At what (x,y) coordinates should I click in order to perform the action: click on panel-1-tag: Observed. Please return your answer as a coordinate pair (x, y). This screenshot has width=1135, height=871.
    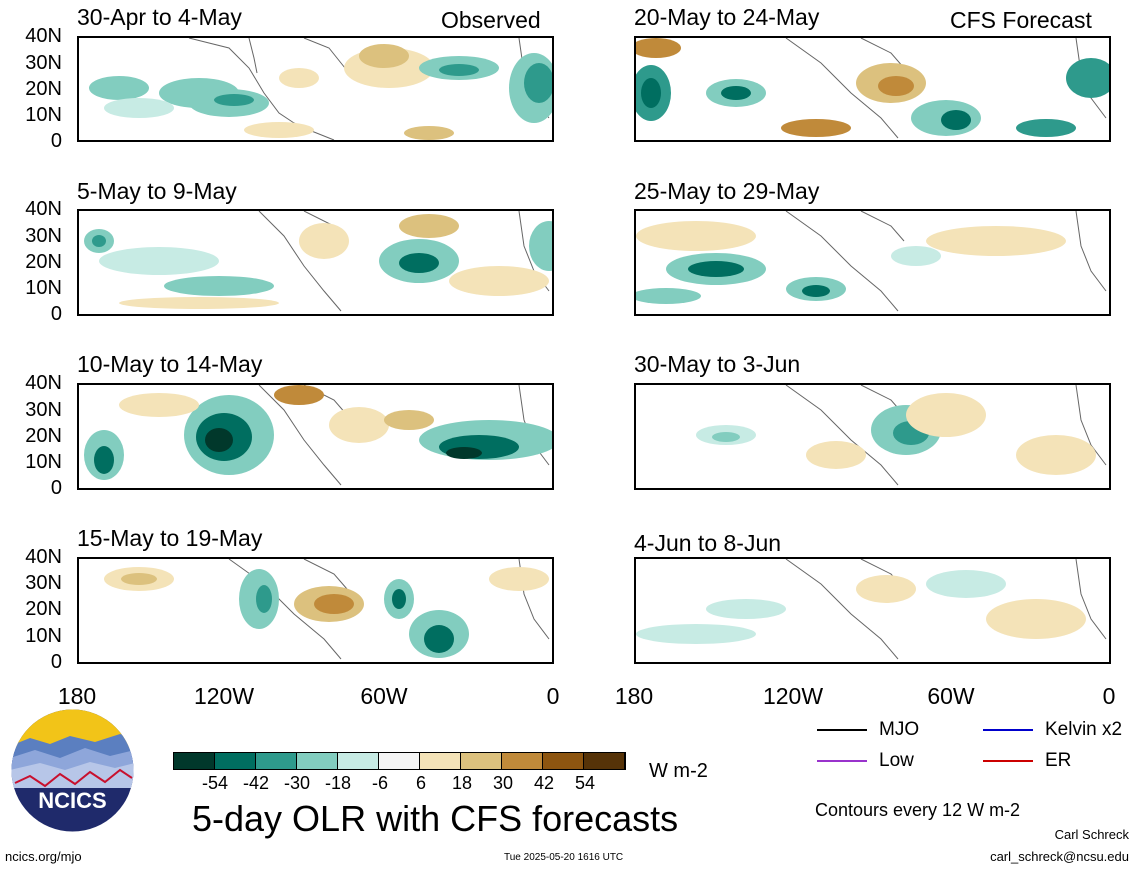
    Looking at the image, I should click on (491, 20).